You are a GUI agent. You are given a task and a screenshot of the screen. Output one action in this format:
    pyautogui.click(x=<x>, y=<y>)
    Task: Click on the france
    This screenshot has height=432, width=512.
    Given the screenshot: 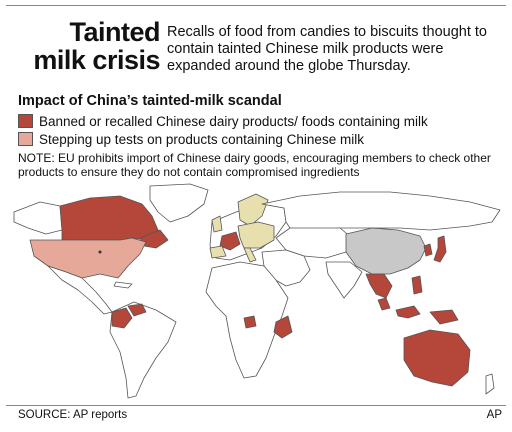 What is the action you would take?
    pyautogui.click(x=230, y=241)
    